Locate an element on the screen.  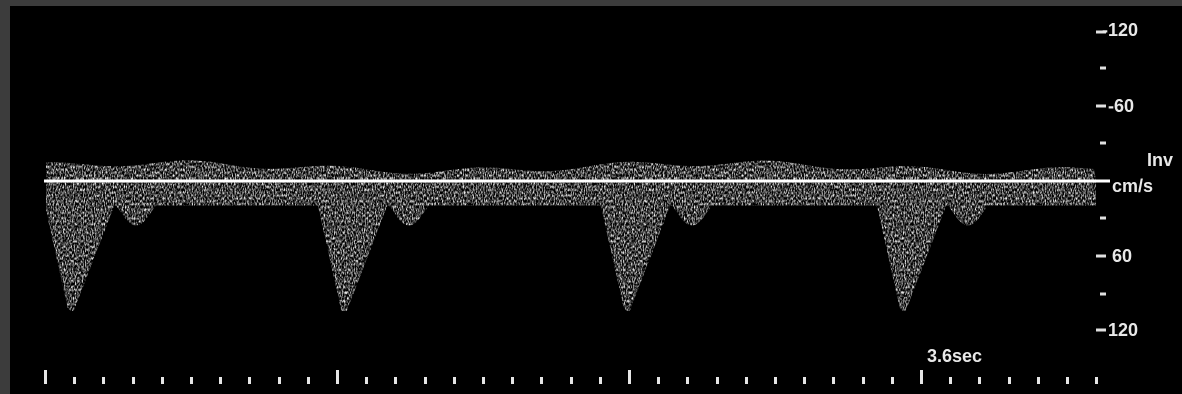
mode-label: Inv is located at coordinates (1160, 160).